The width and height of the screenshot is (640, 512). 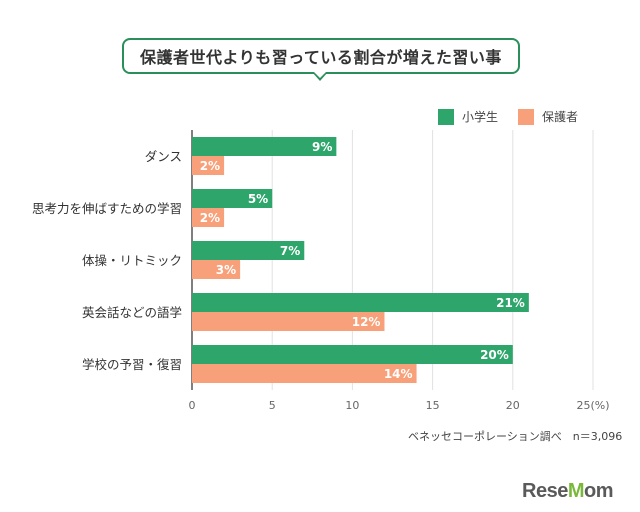 What do you see at coordinates (132, 312) in the screenshot?
I see `category-label-3: 英会話などの語学` at bounding box center [132, 312].